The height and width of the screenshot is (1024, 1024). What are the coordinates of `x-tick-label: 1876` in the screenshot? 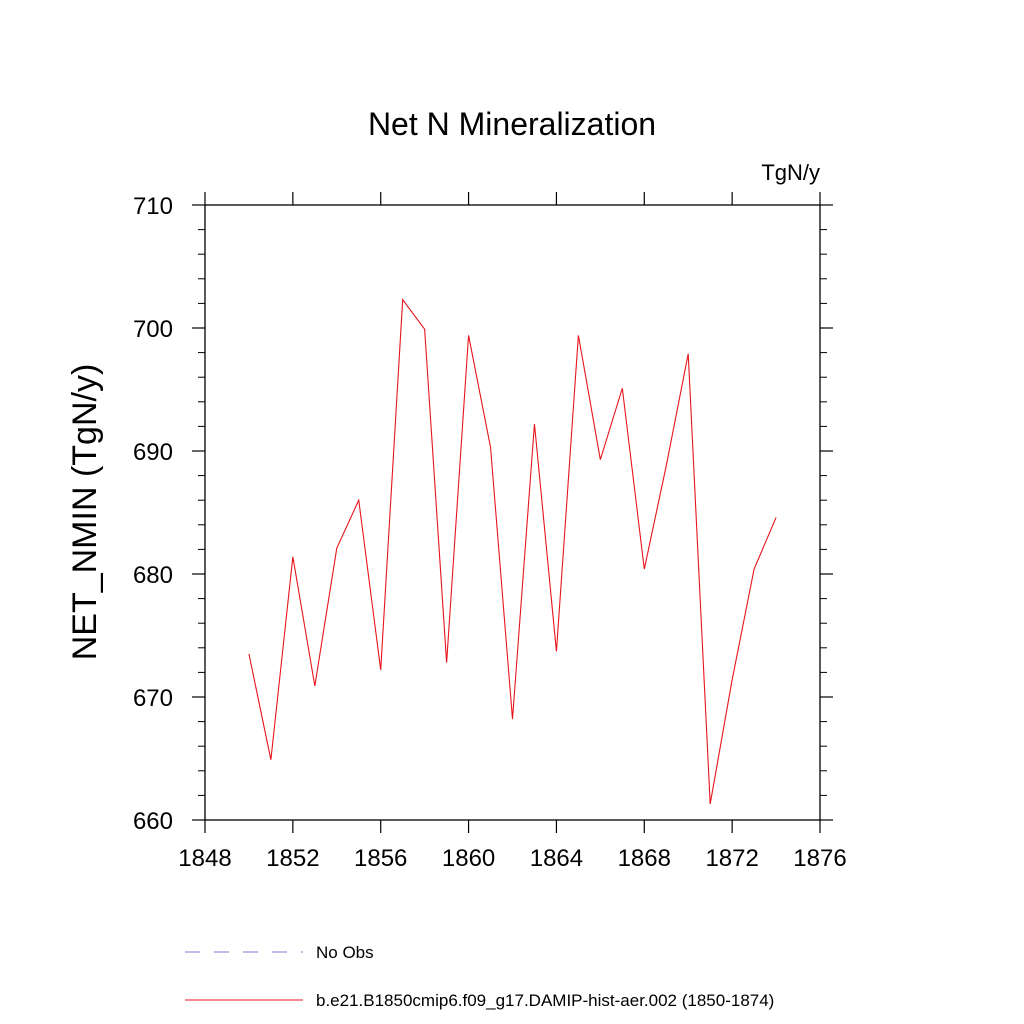 It's located at (819, 858).